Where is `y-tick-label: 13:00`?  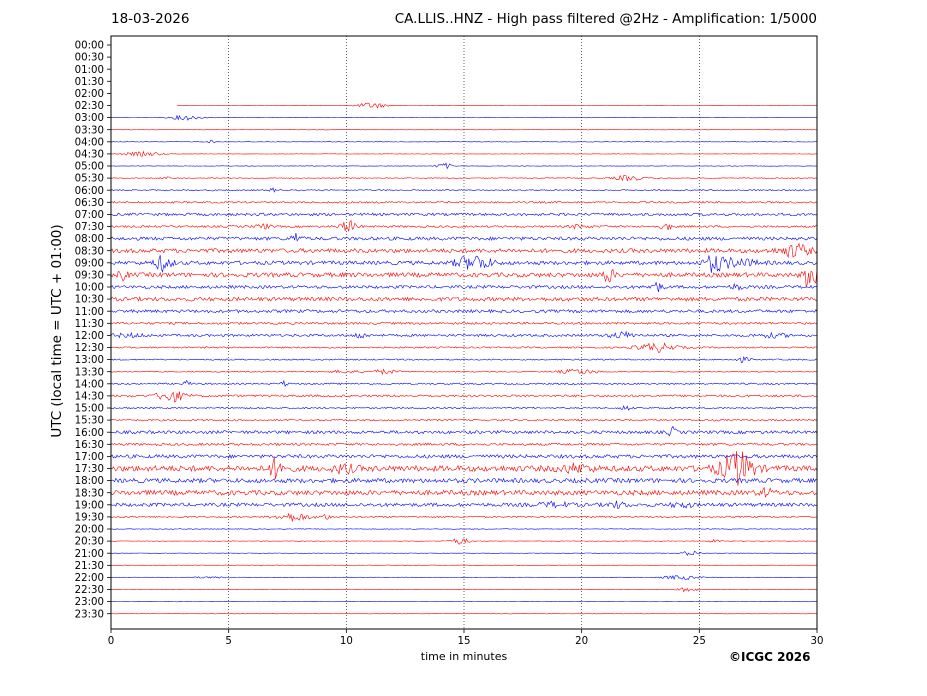 y-tick-label: 13:00 is located at coordinates (89, 360).